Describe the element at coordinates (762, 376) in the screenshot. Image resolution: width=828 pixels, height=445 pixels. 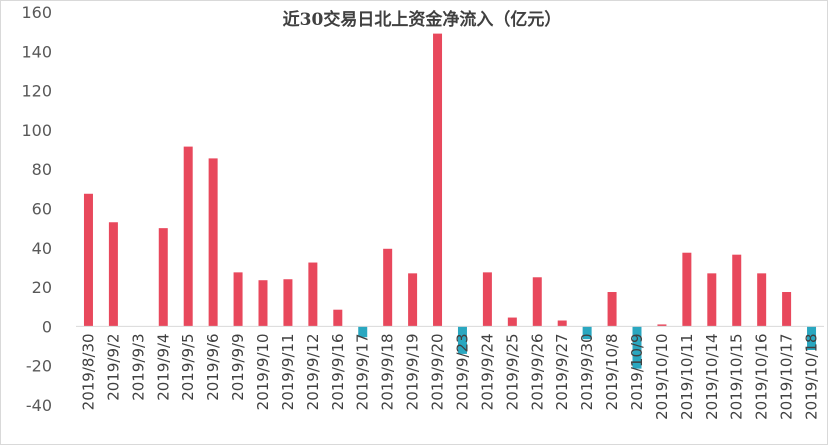
I see `x-tick-label: 2019/10/16` at that location.